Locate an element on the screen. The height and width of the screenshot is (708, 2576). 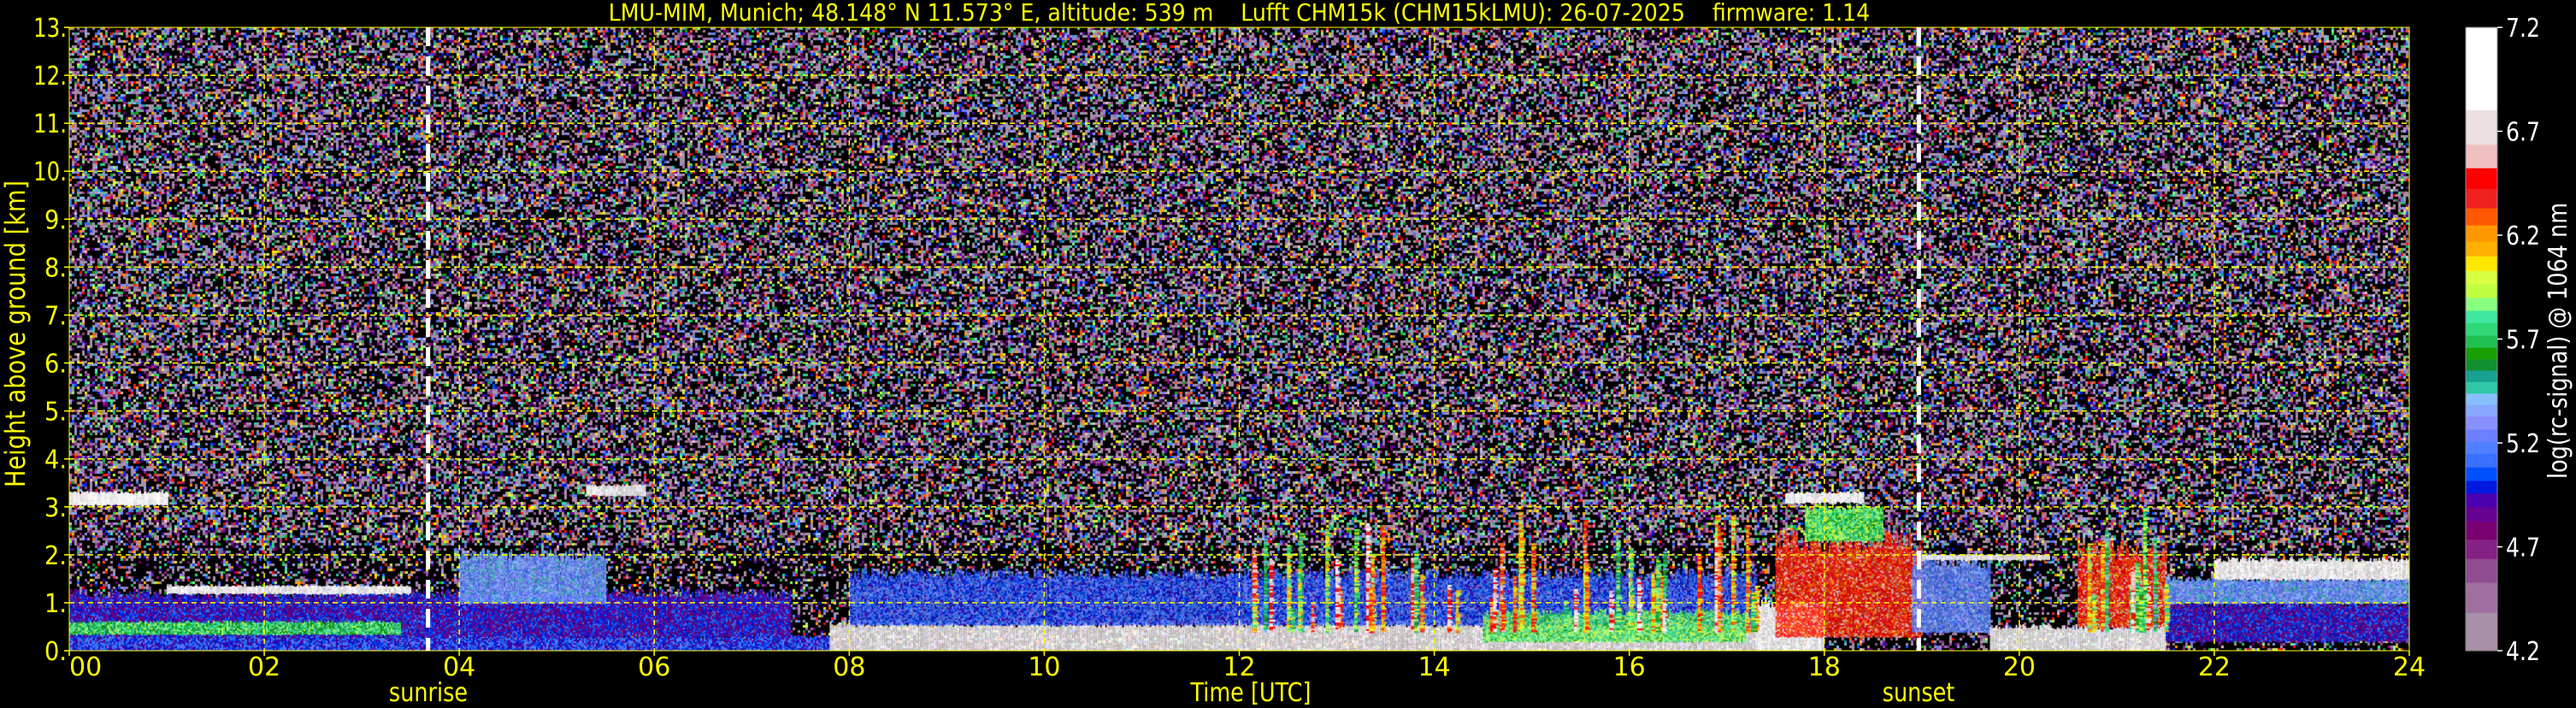
x-tick-label: 08 is located at coordinates (849, 667).